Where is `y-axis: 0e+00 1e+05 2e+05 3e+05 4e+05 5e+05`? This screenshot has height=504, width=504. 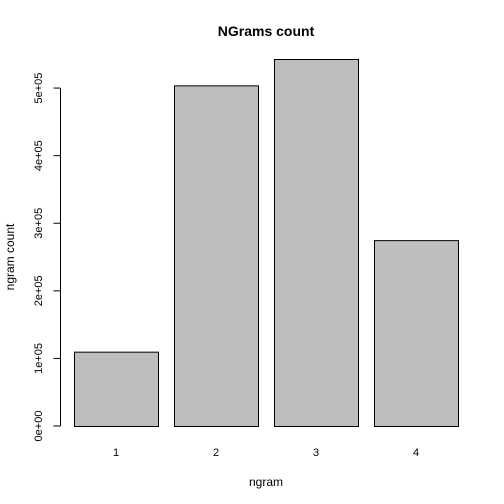
y-axis: 0e+00 1e+05 2e+05 3e+05 4e+05 5e+05 is located at coordinates (47, 257).